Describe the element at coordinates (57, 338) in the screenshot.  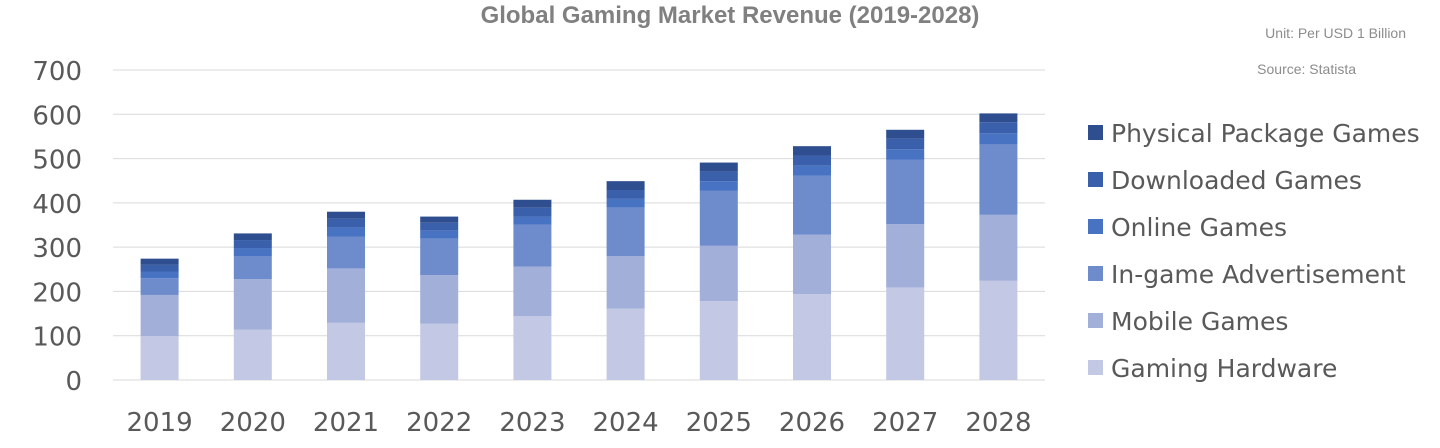
I see `y-tick-label: 100` at that location.